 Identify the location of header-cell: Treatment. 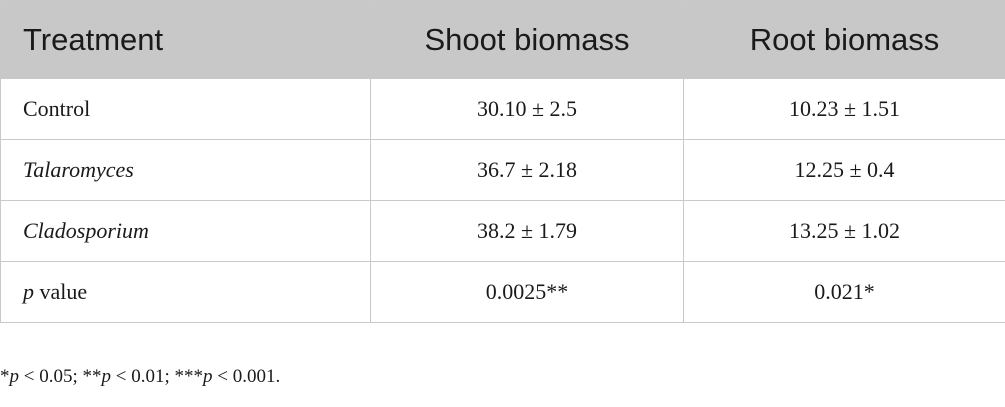
(185, 39).